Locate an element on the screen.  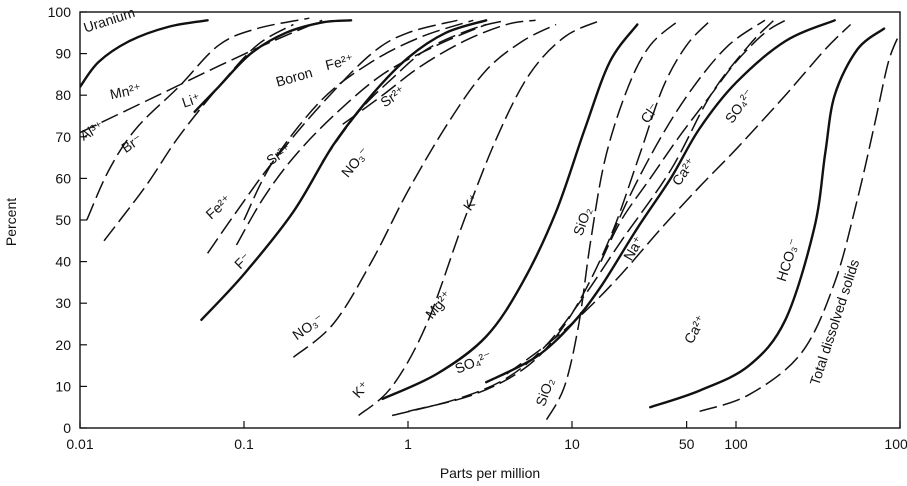
curve-label: SO₄²⁻ is located at coordinates (473, 362).